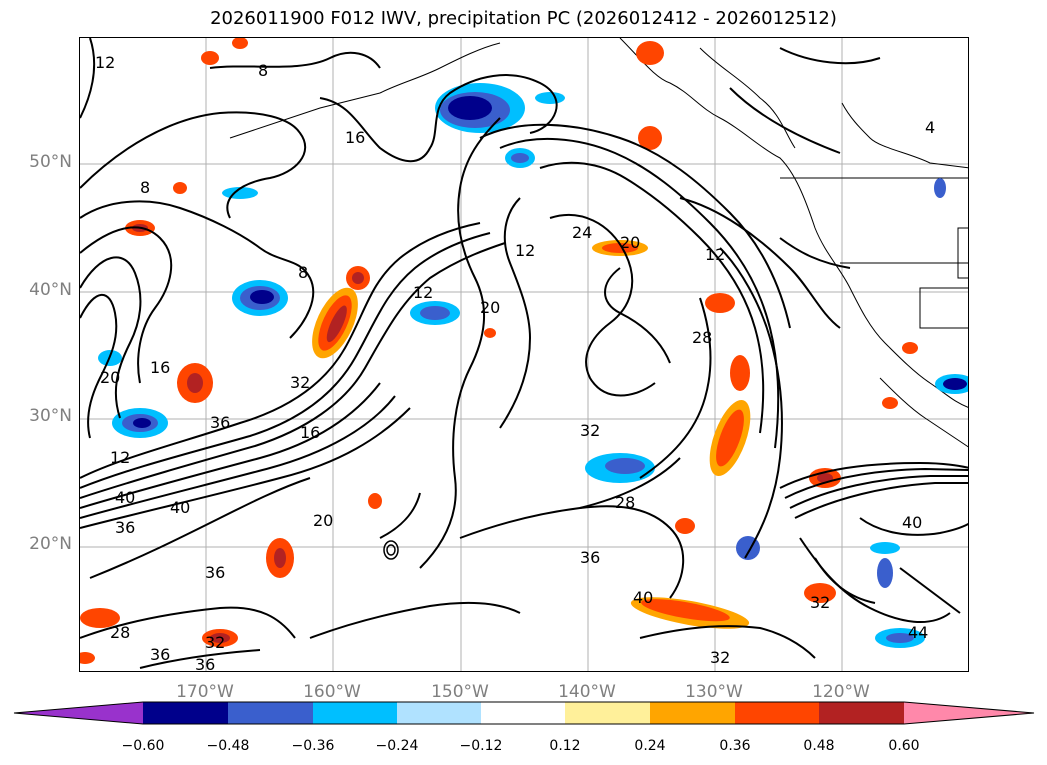 This screenshot has width=1047, height=765. I want to click on colorbar-tick: 0.48, so click(819, 746).